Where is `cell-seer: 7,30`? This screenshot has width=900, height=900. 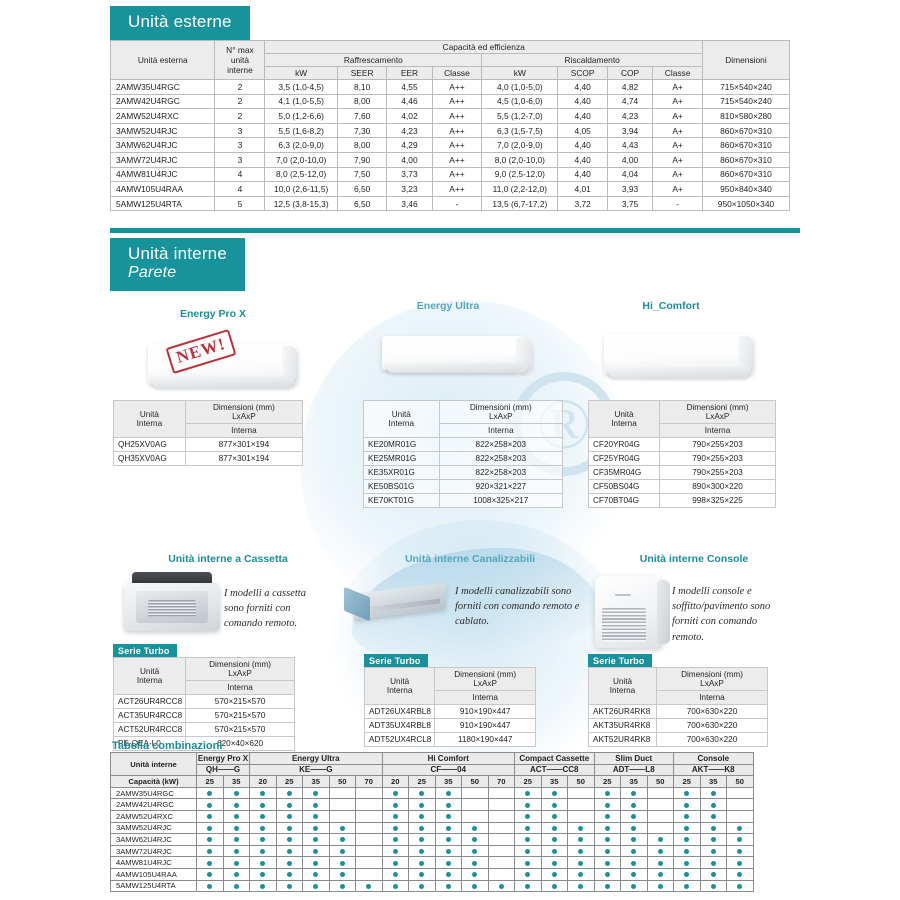 cell-seer: 7,30 is located at coordinates (362, 130).